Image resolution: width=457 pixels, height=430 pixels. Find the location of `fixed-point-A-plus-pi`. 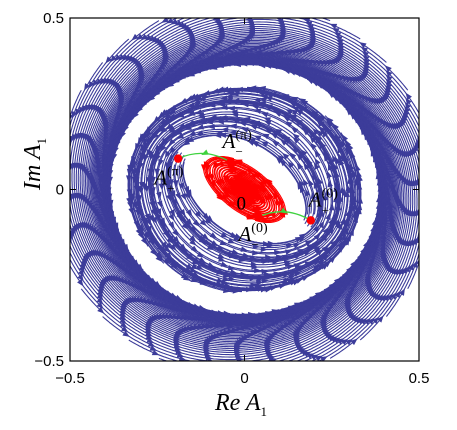

fixed-point-A-plus-pi is located at coordinates (178, 158).